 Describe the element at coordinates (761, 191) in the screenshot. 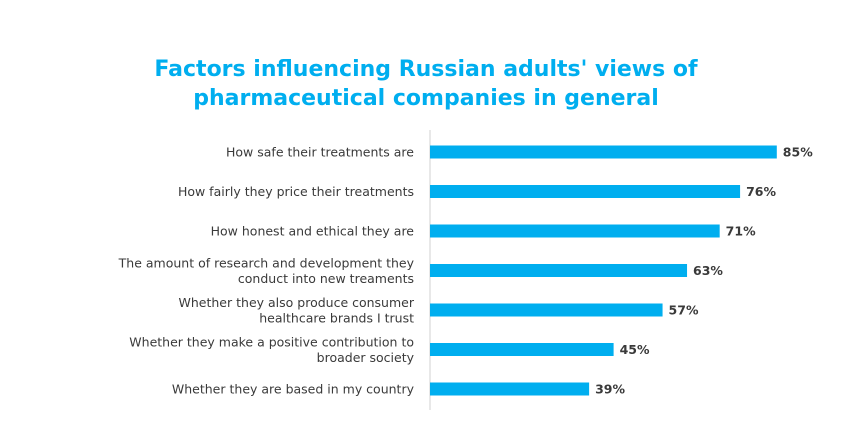

I see `value-label-2: 76%` at that location.